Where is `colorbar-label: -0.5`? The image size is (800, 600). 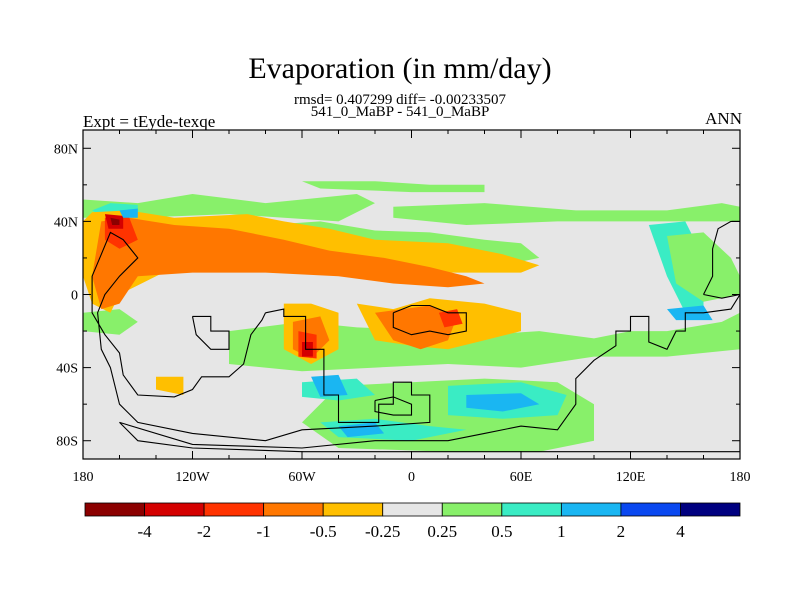
colorbar-label: -0.5 is located at coordinates (323, 531).